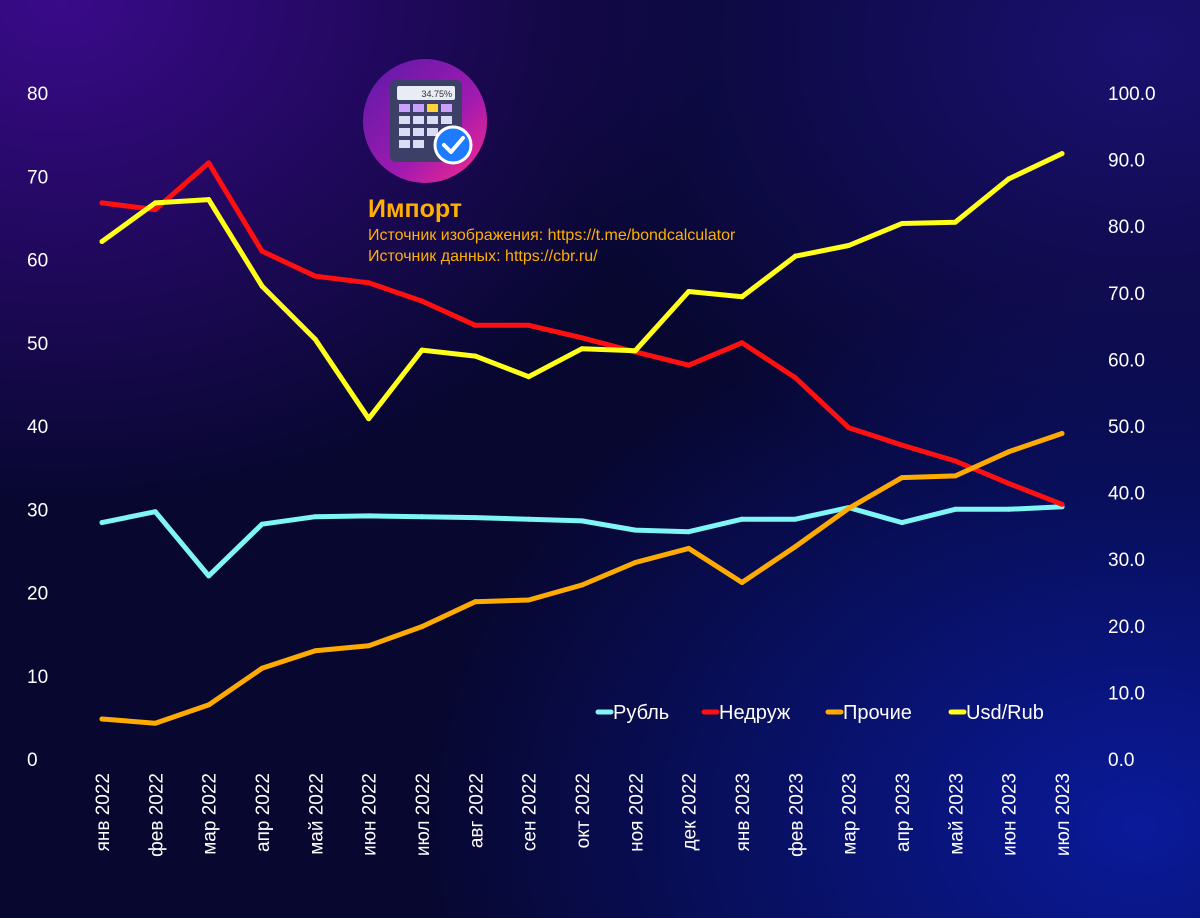 This screenshot has height=918, width=1200. I want to click on right-tick-label: 30.0, so click(1126, 560).